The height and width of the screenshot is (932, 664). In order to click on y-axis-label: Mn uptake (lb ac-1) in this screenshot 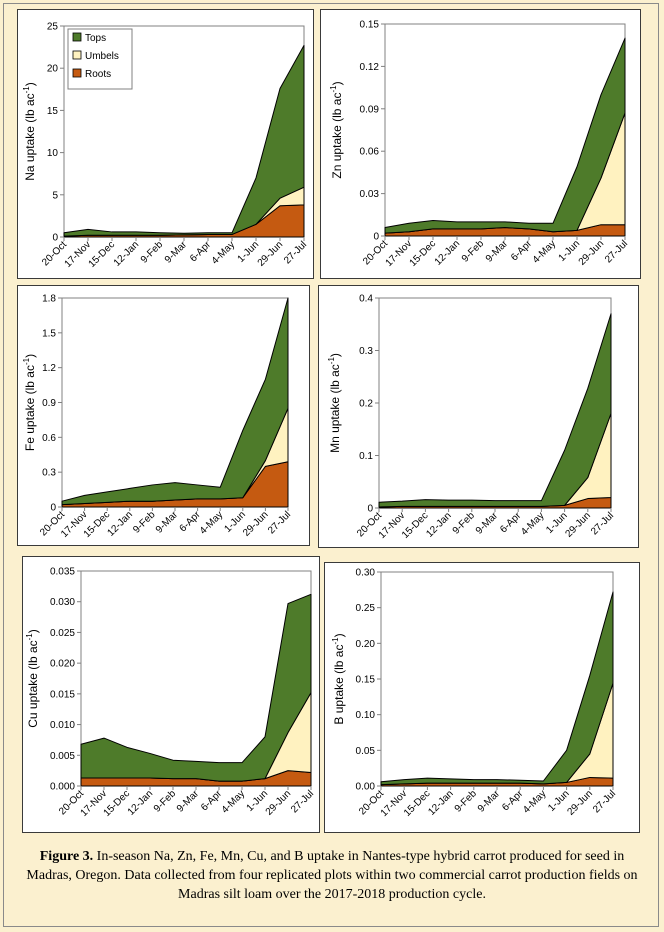, I will do `click(334, 403)`.